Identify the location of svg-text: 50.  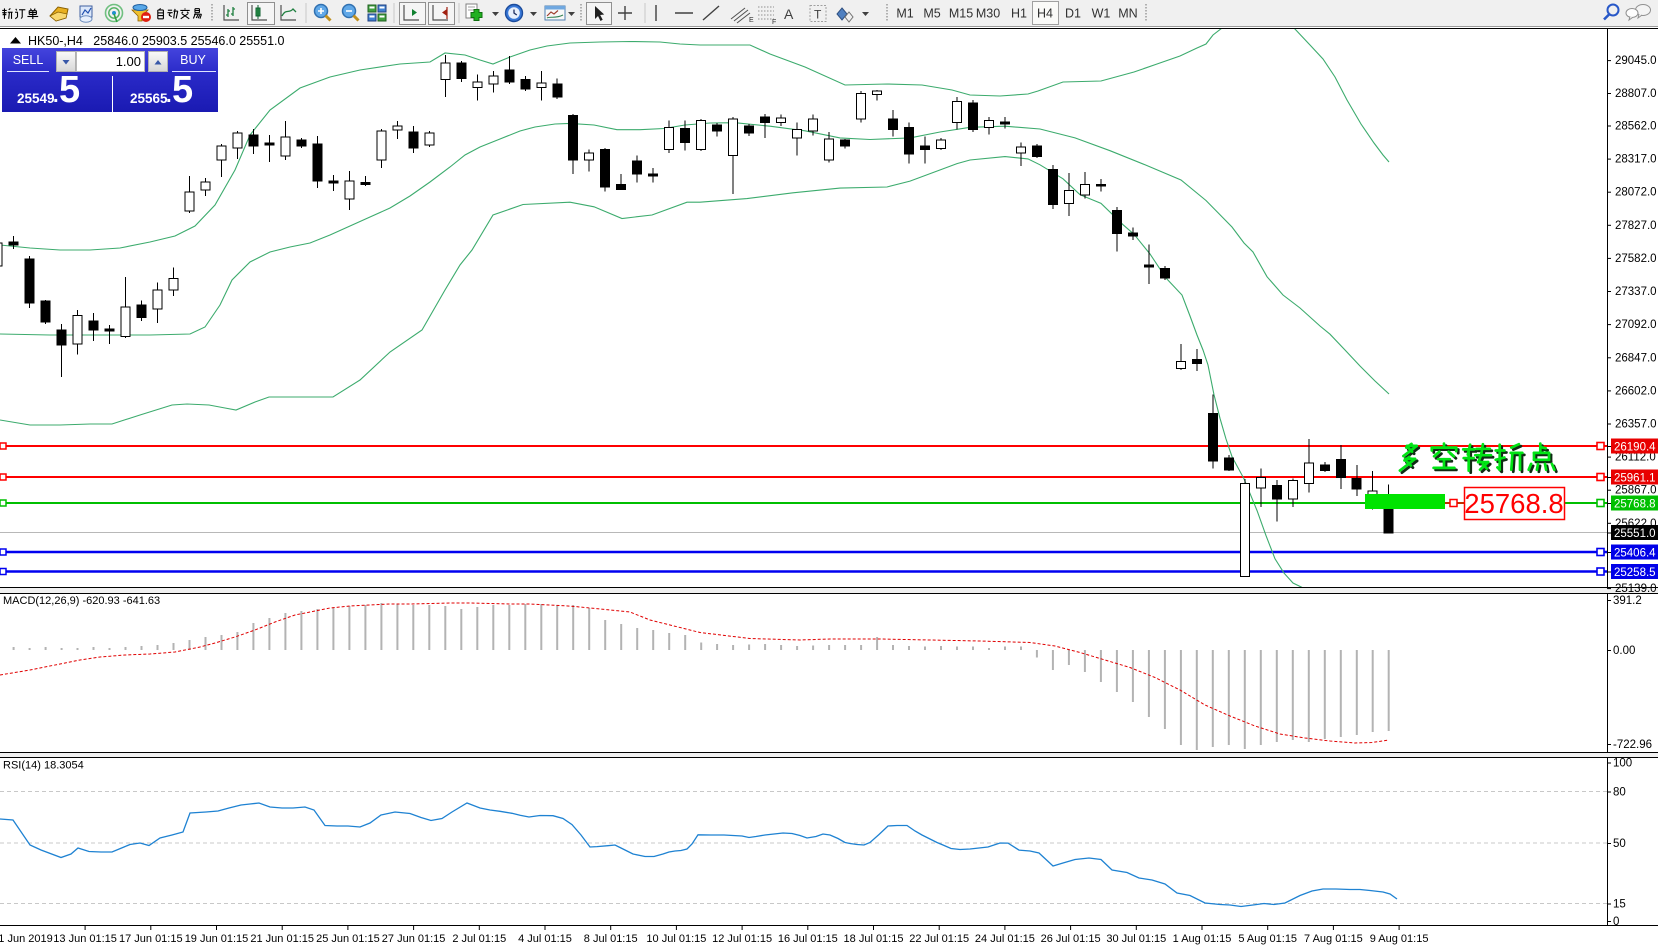
(1619, 844).